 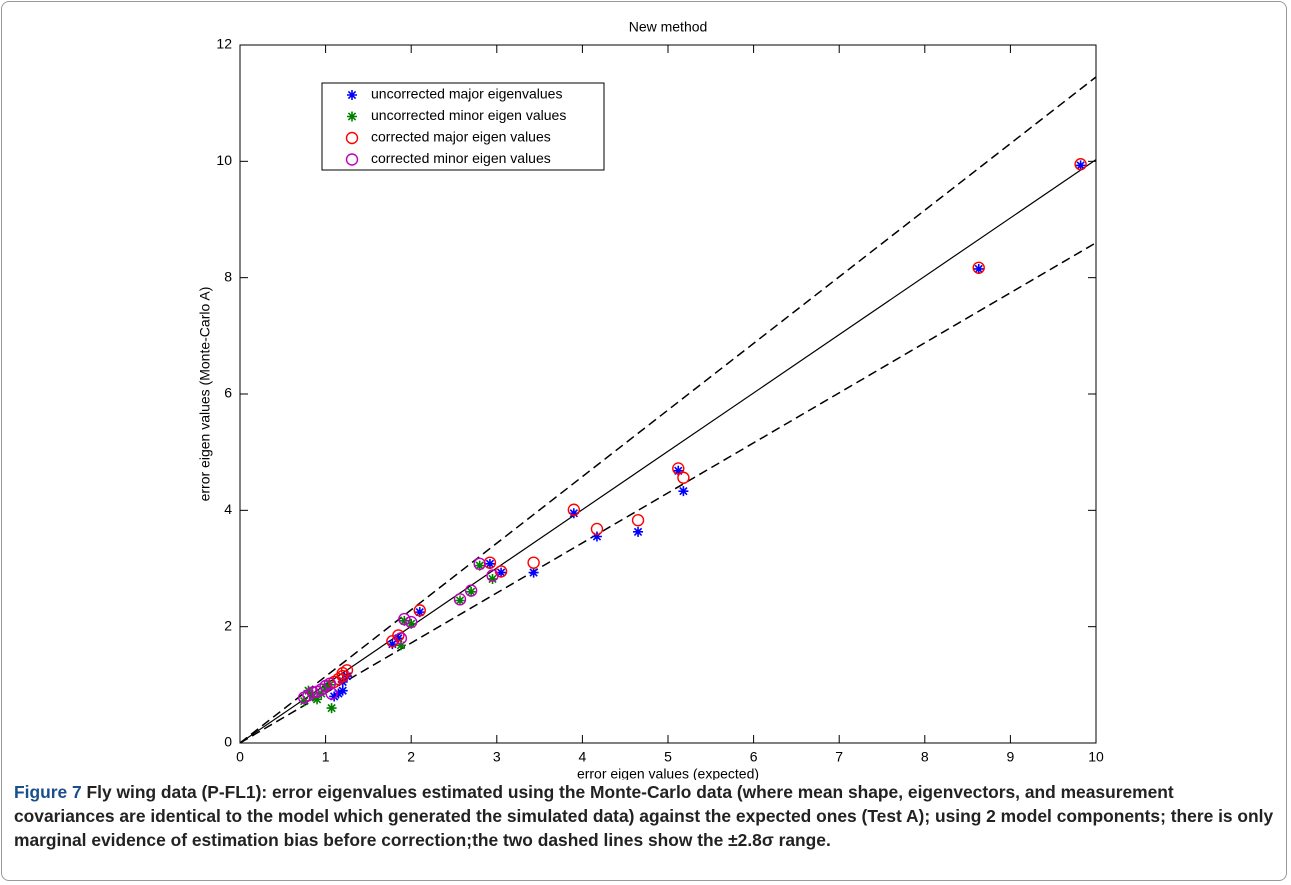 I want to click on y-tick-label: 0, so click(x=228, y=742).